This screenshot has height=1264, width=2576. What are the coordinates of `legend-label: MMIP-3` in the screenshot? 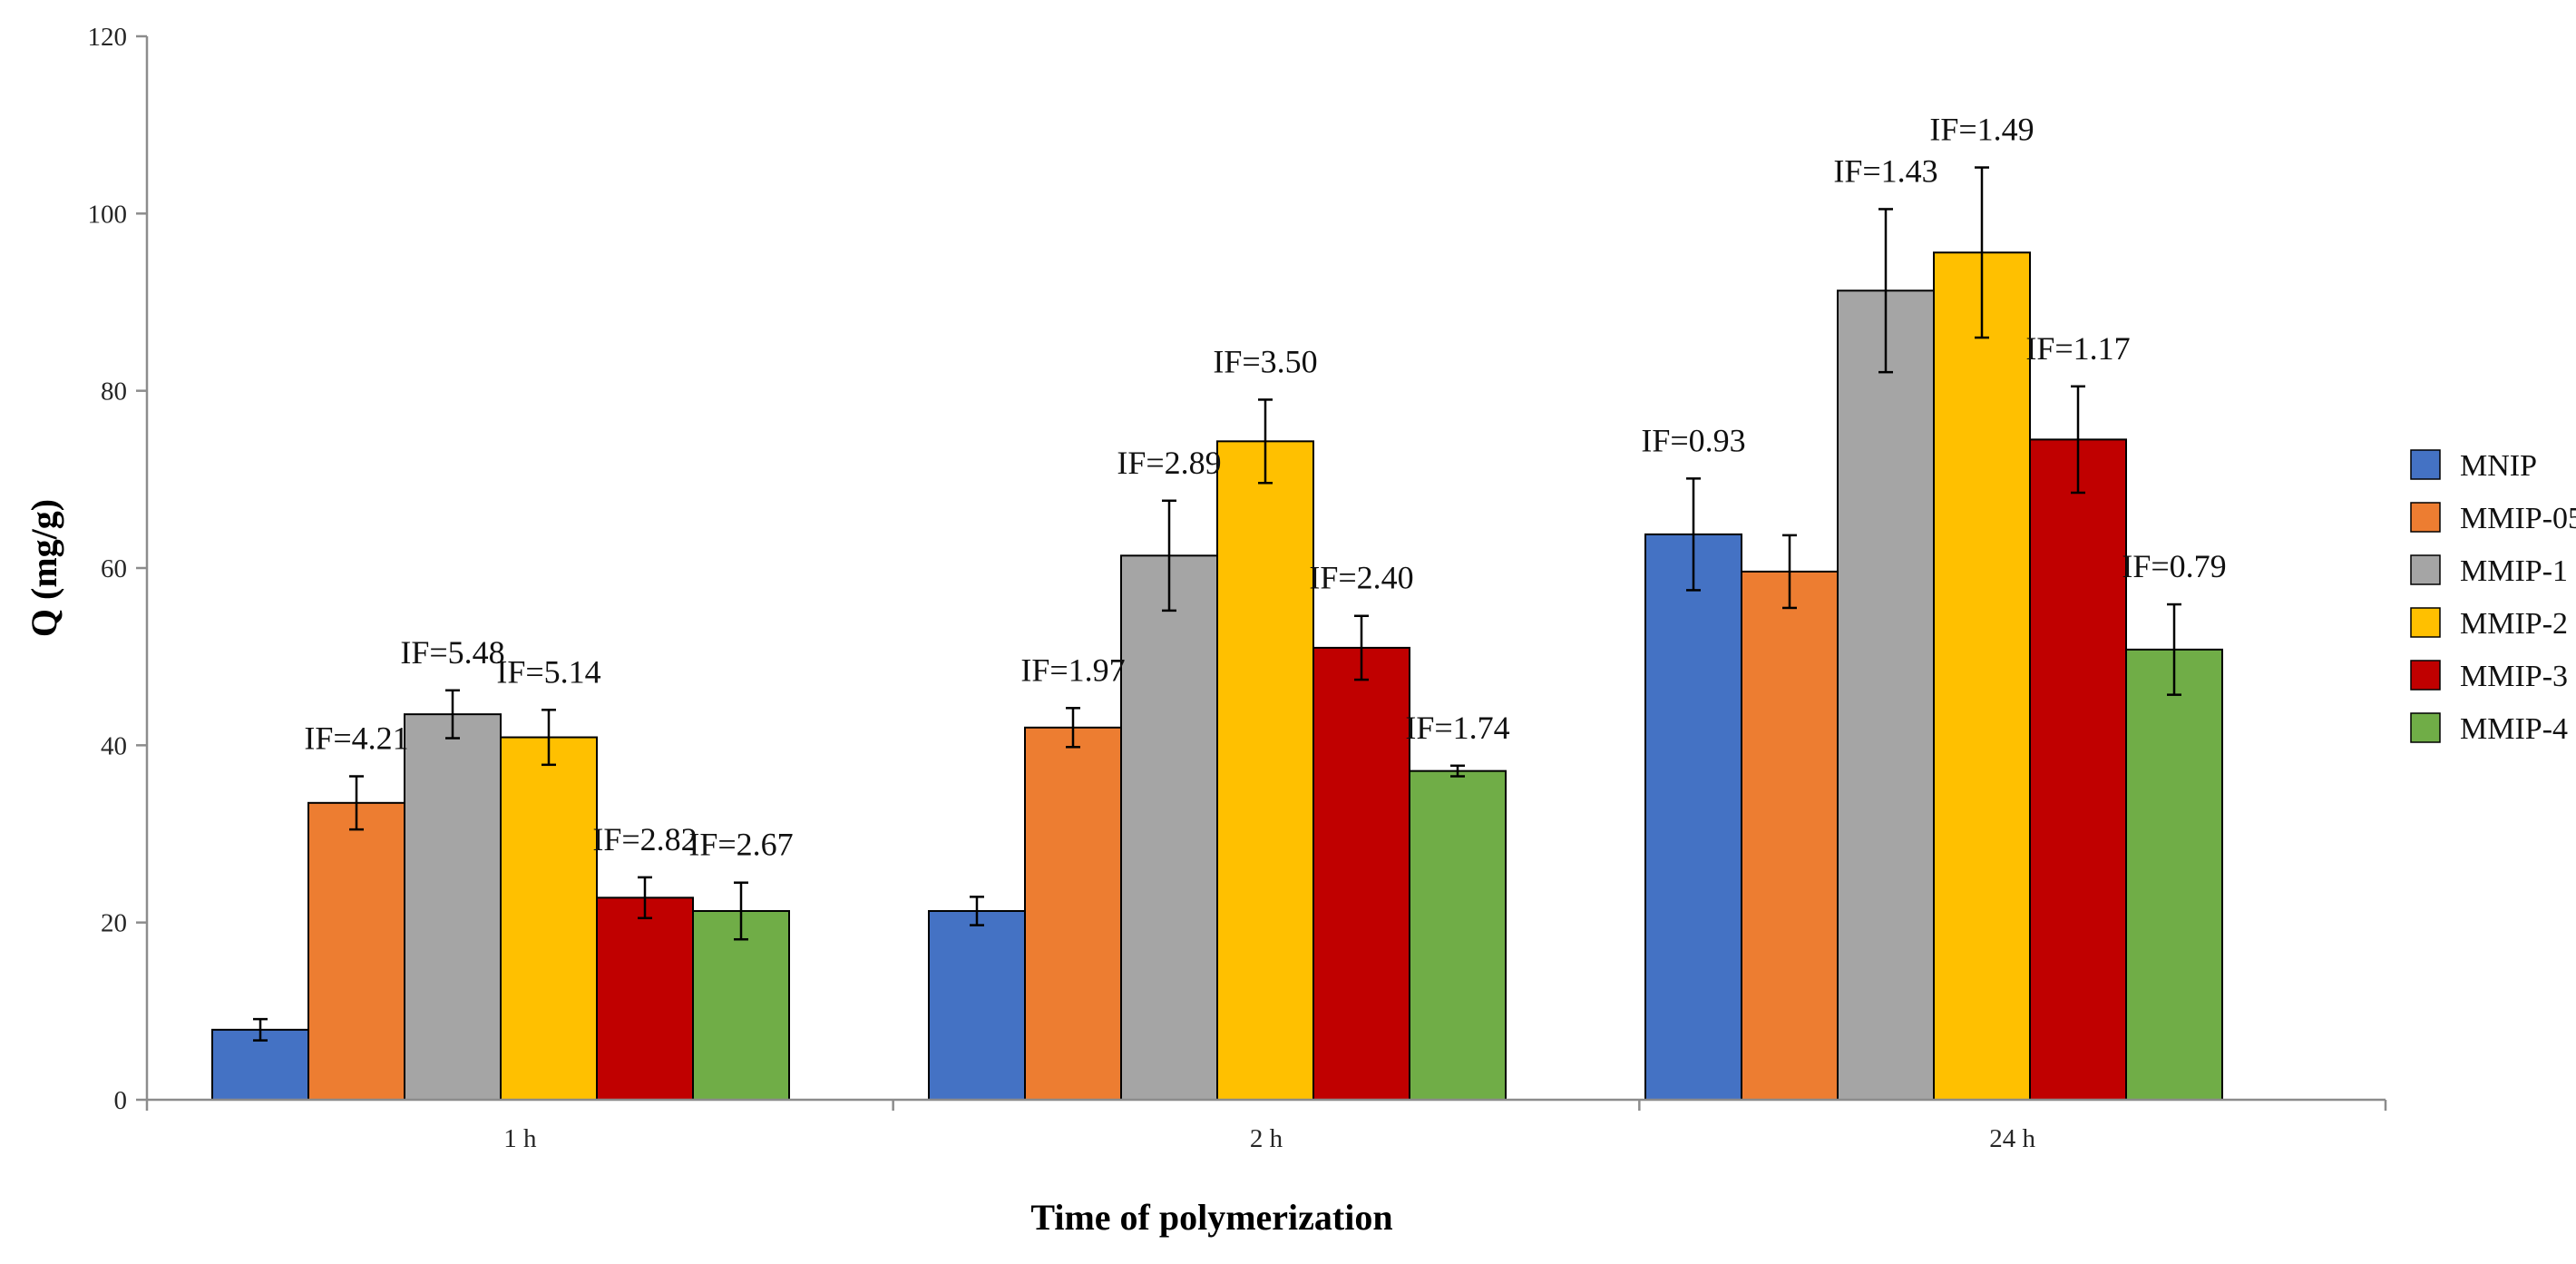 It's located at (2514, 676).